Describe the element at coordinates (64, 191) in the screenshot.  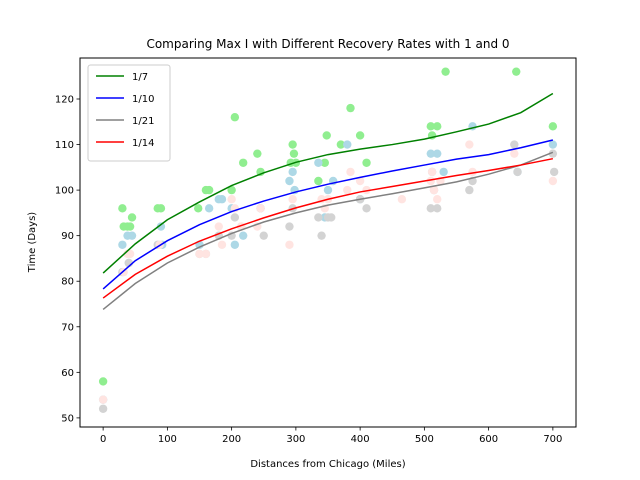
I see `y-tick-label: 100` at that location.